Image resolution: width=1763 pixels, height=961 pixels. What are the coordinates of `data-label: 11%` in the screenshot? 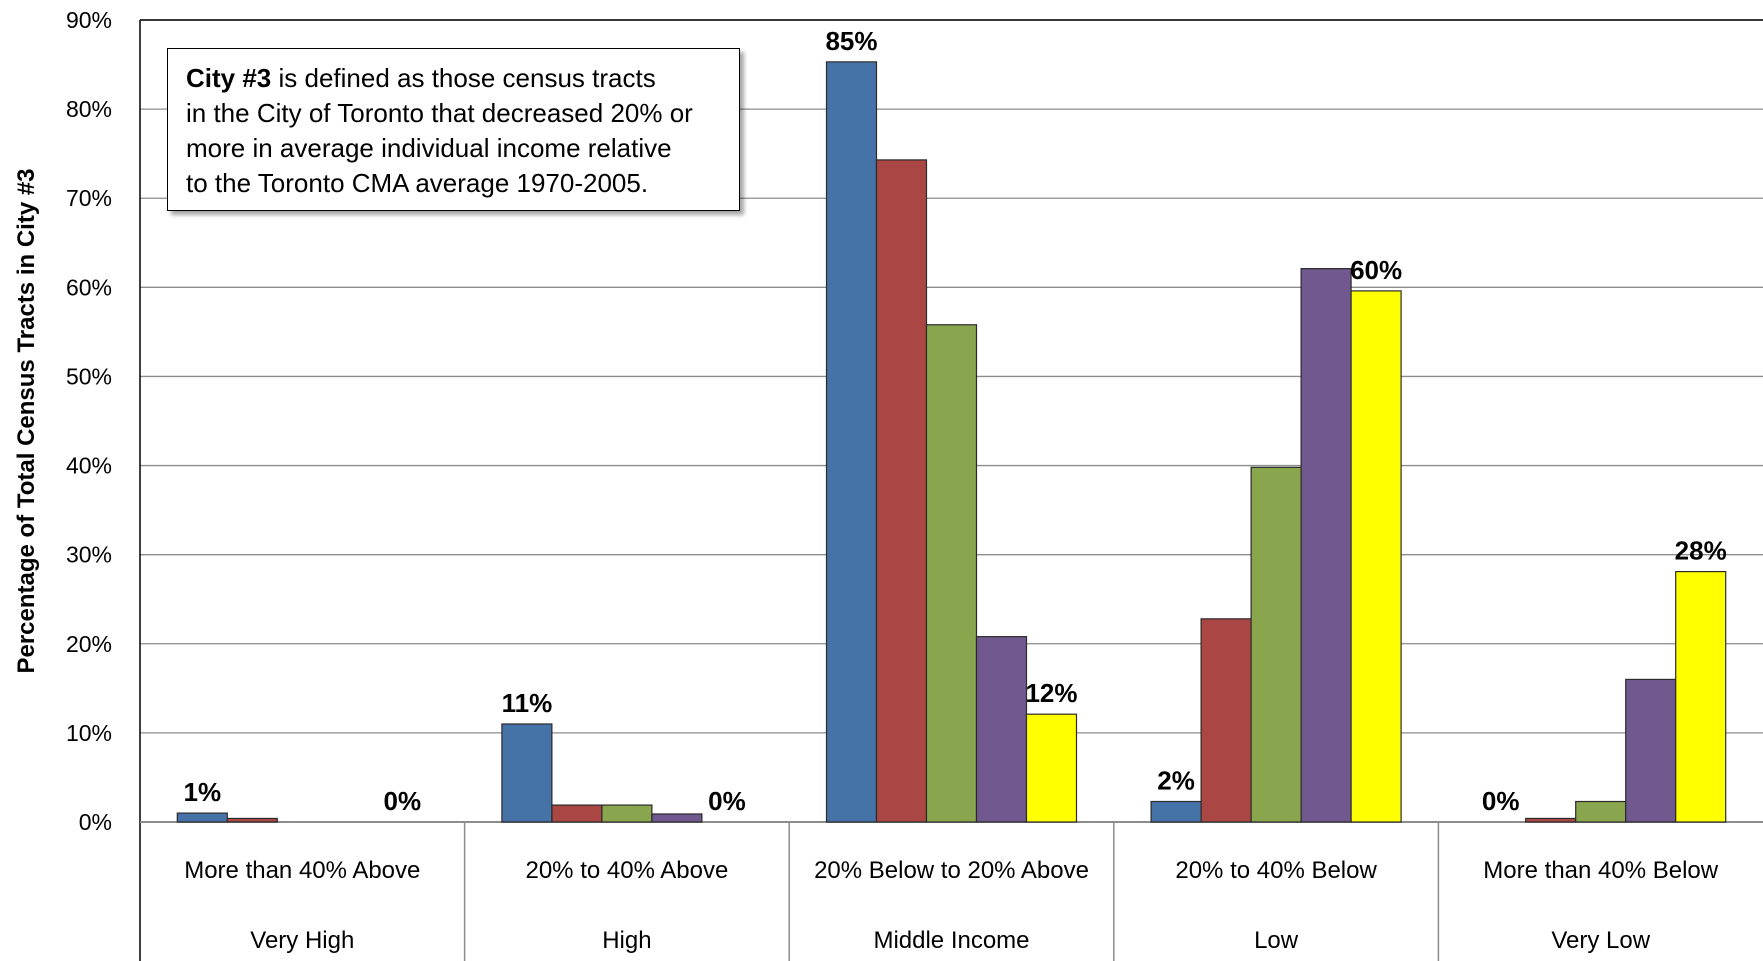 It's located at (527, 703).